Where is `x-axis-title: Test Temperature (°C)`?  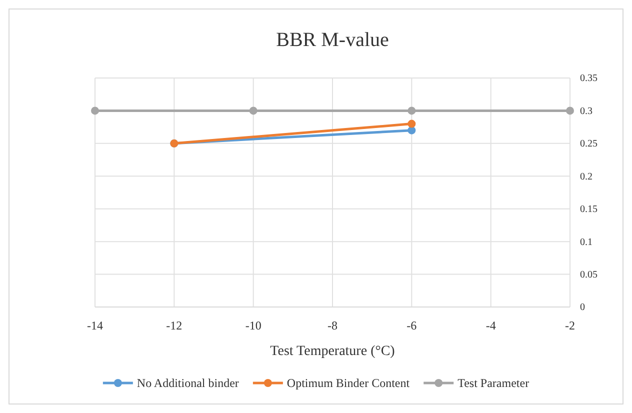
x-axis-title: Test Temperature (°C) is located at coordinates (333, 351).